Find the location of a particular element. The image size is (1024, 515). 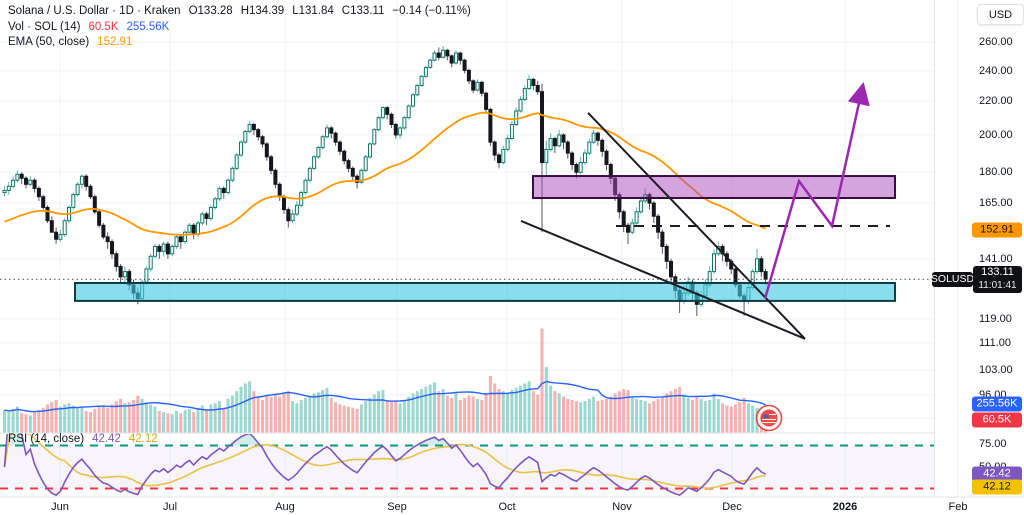

time-tick-label: Aug is located at coordinates (285, 507).